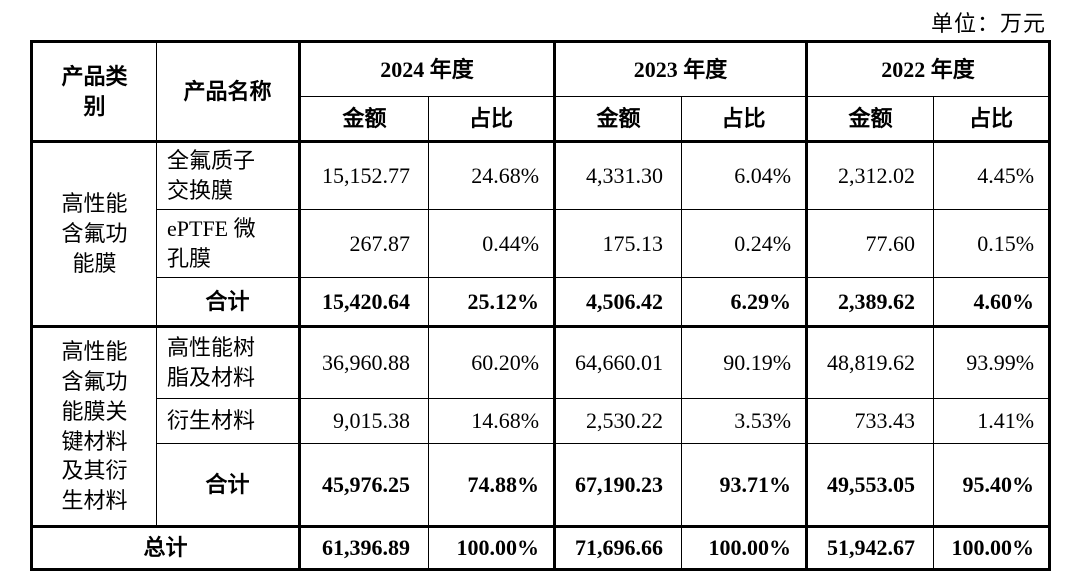 The width and height of the screenshot is (1080, 585). I want to click on ratio-cell: 6.04%, so click(744, 175).